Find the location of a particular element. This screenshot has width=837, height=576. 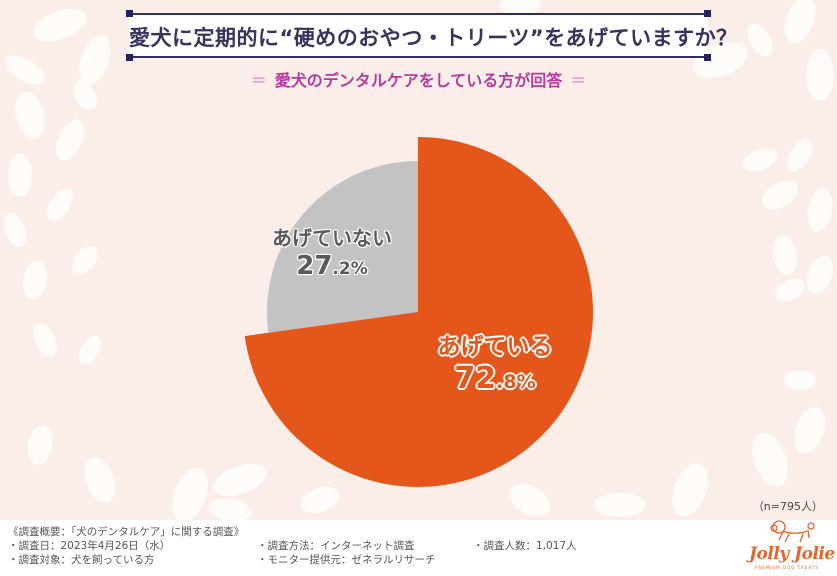

percent-decimal: .8% is located at coordinates (516, 382).